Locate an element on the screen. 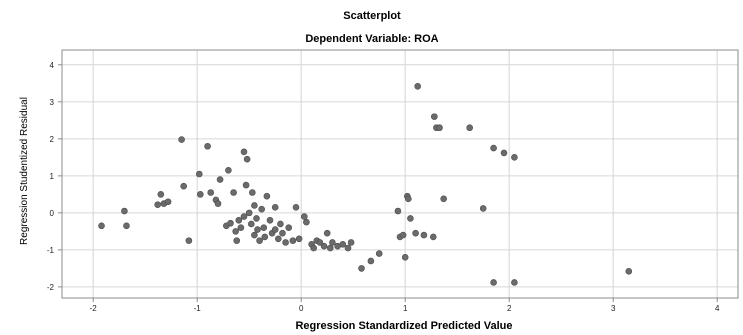 The width and height of the screenshot is (743, 335). x-tick-label: 4 is located at coordinates (717, 308).